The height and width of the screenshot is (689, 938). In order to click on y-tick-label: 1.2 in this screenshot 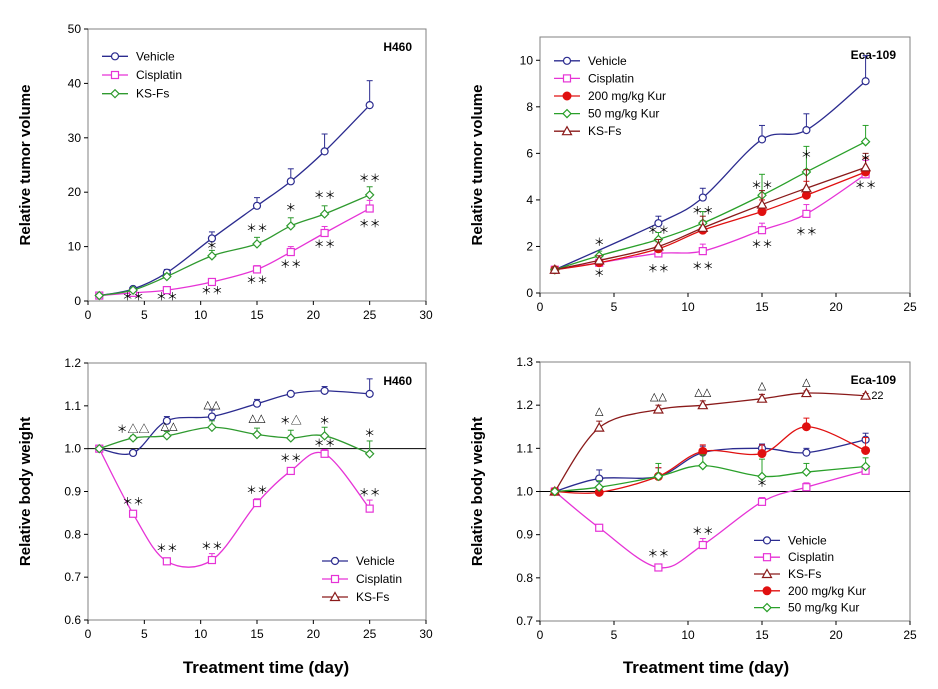, I will do `click(524, 405)`.